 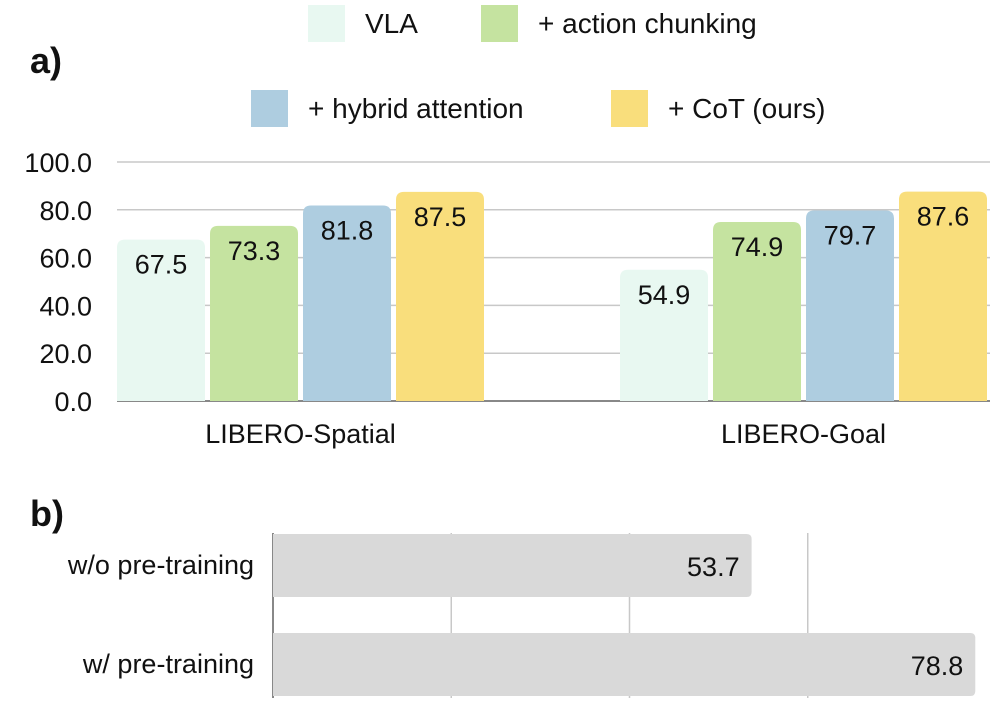 I want to click on bar-value-label: 87.6, so click(x=943, y=217).